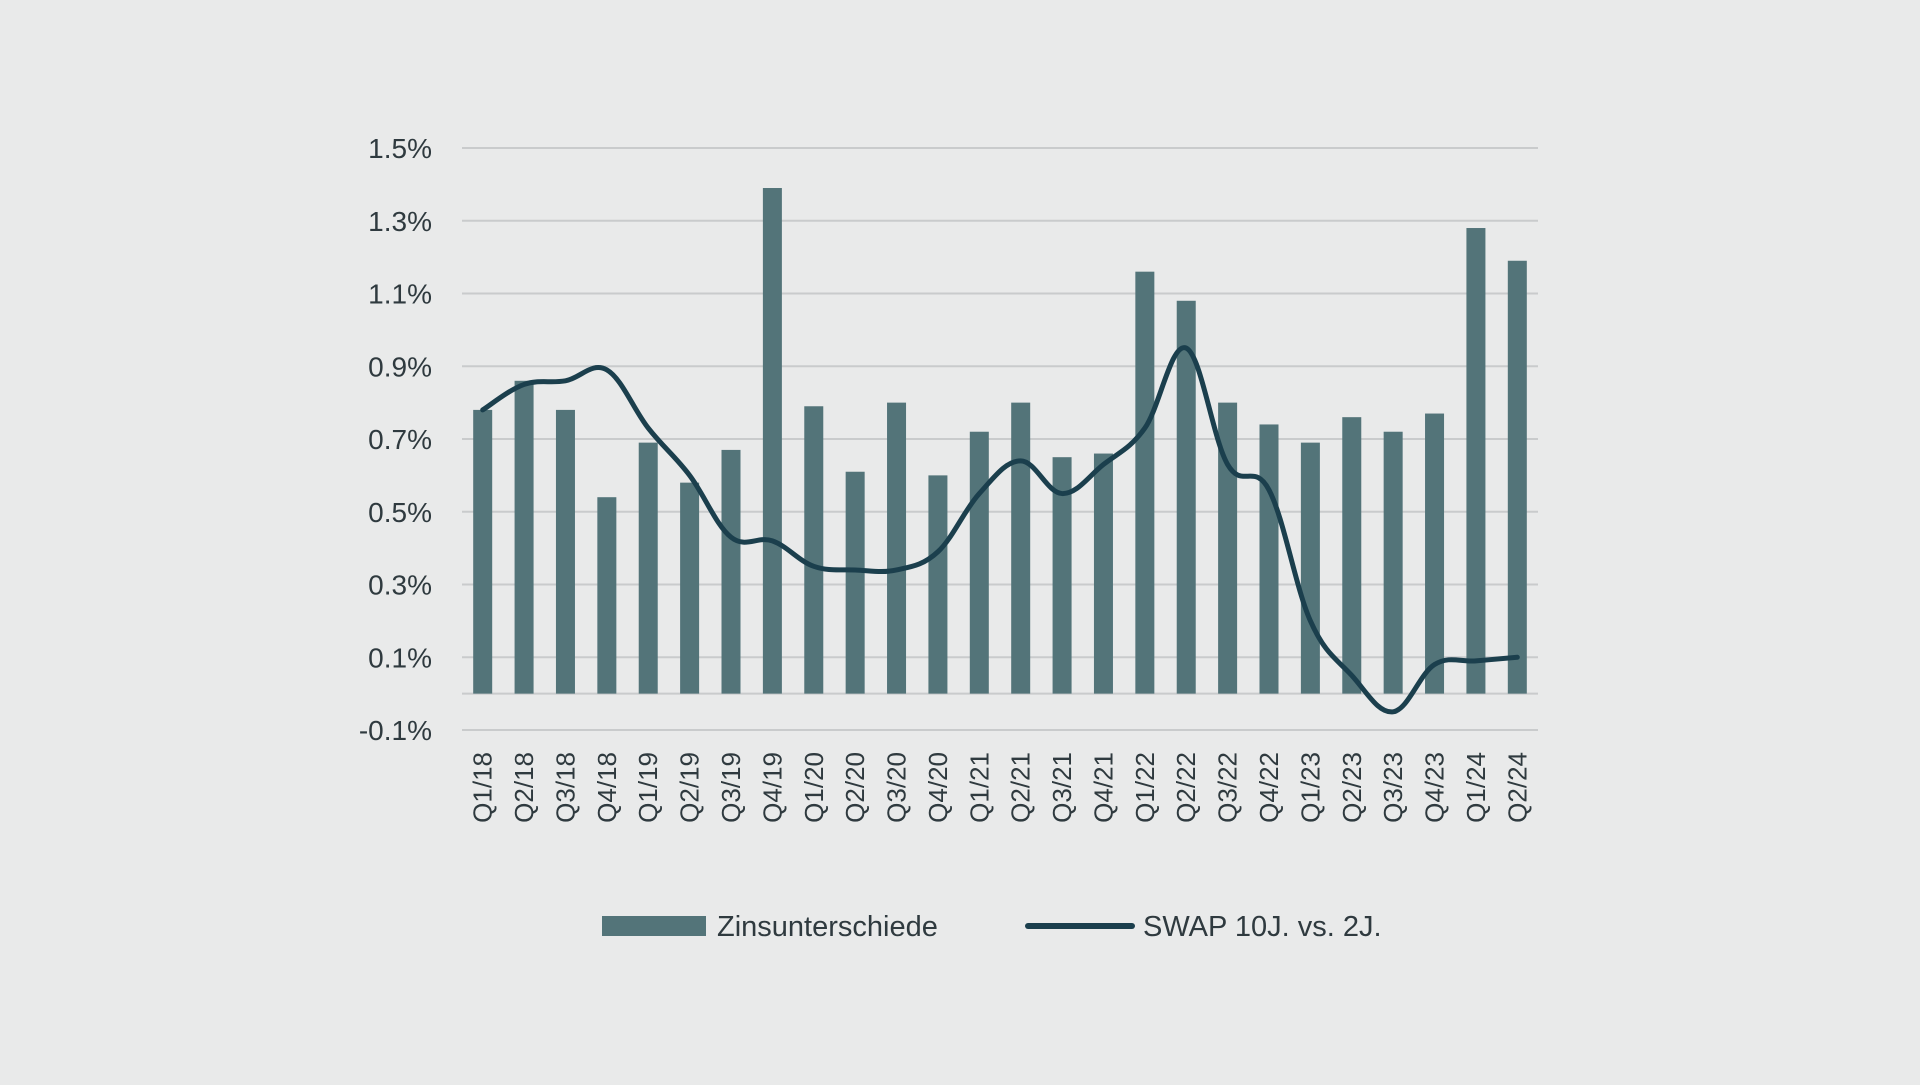  What do you see at coordinates (400, 585) in the screenshot?
I see `y-tick-label: 0.3%` at bounding box center [400, 585].